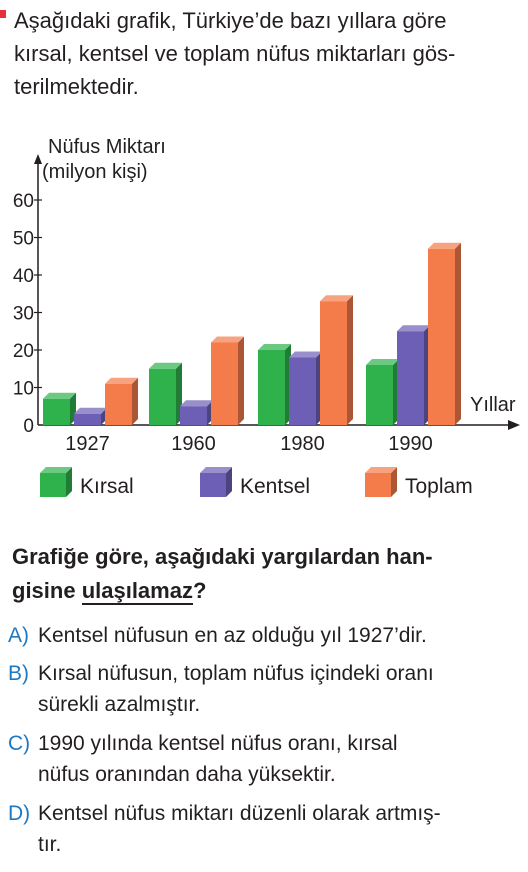  Describe the element at coordinates (439, 486) in the screenshot. I see `legend-label: Toplam` at that location.